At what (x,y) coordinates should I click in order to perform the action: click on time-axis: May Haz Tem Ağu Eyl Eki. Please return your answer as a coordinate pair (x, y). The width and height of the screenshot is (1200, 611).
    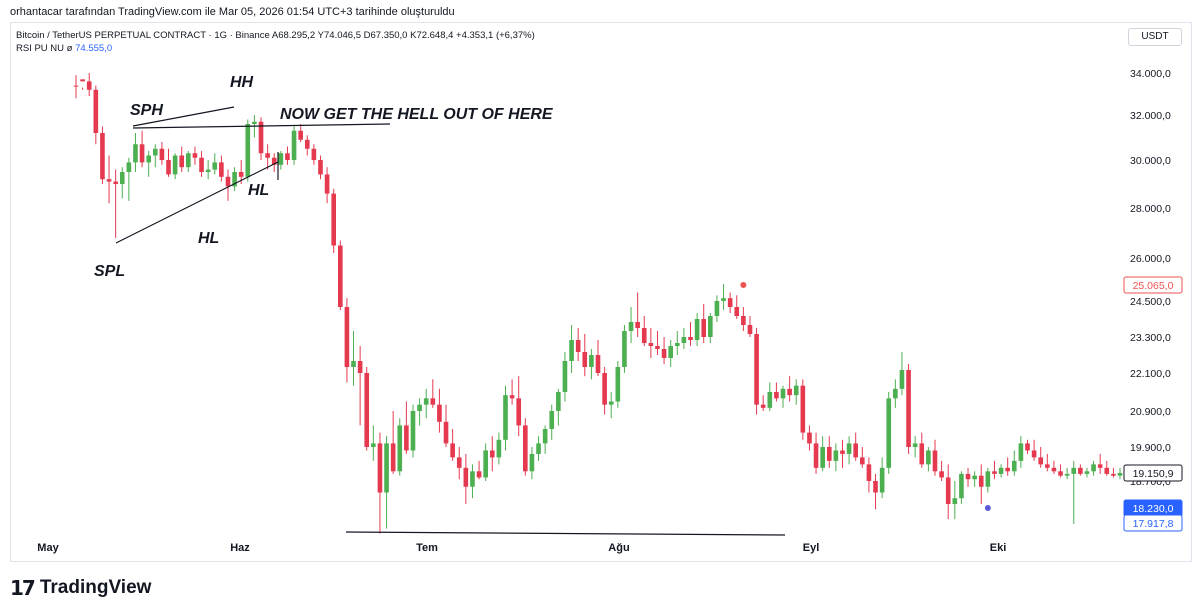
    Looking at the image, I should click on (521, 548).